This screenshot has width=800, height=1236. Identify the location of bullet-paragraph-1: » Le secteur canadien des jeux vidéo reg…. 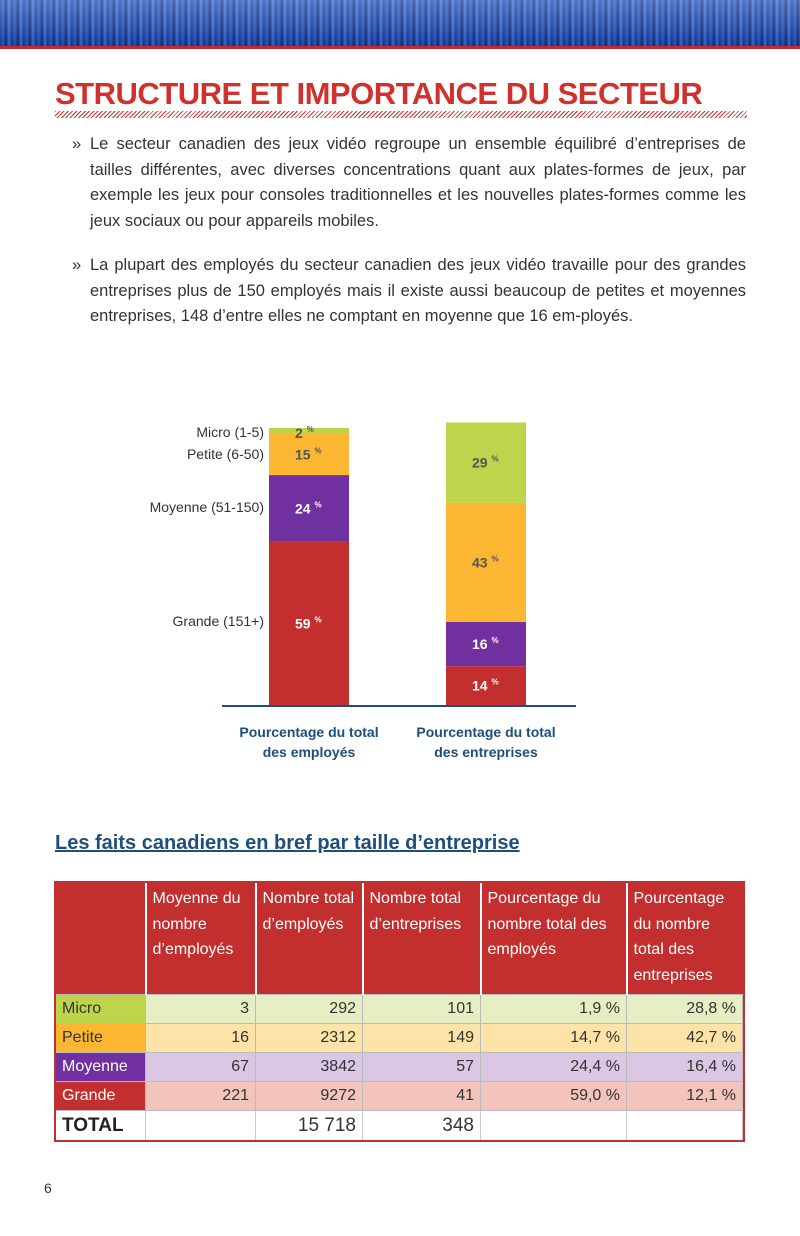
(409, 183).